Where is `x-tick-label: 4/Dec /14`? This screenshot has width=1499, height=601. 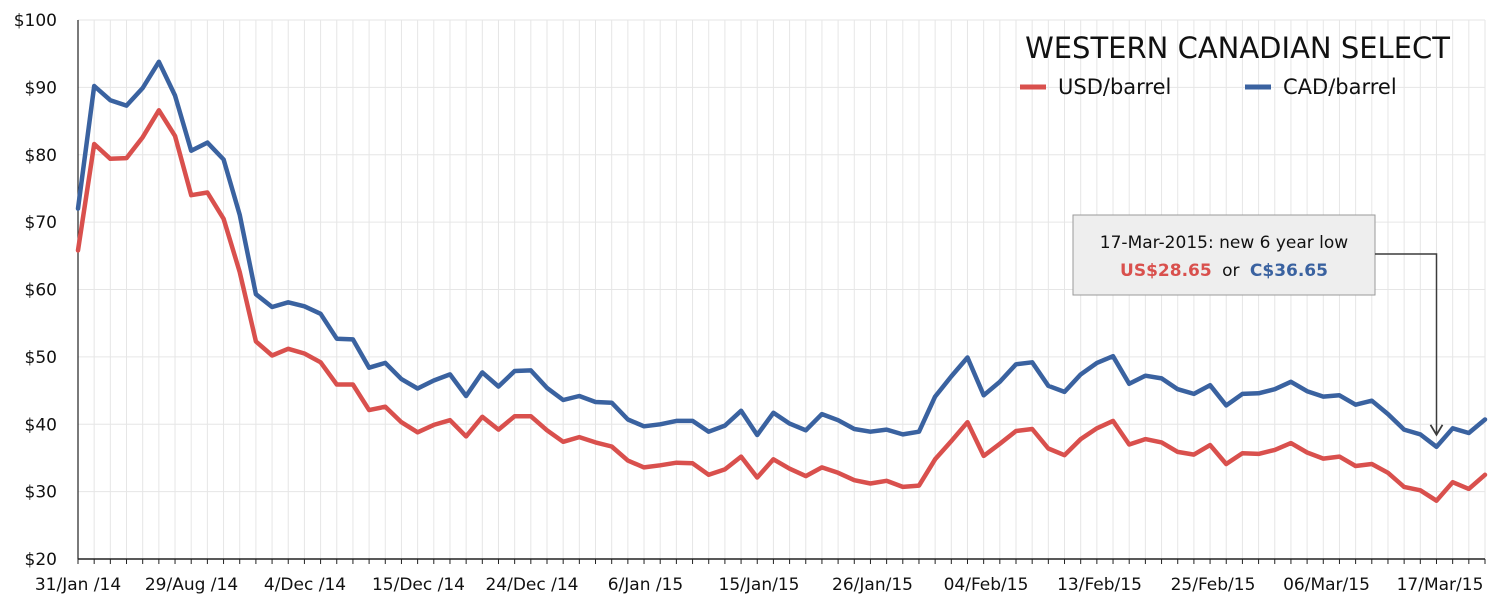 x-tick-label: 4/Dec /14 is located at coordinates (305, 585).